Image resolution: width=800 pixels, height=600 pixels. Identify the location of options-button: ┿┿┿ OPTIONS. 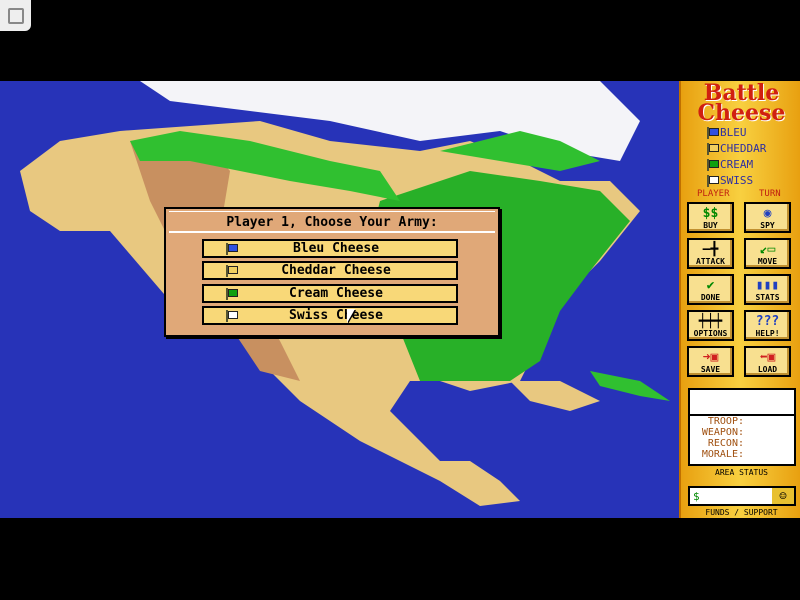
(710, 325).